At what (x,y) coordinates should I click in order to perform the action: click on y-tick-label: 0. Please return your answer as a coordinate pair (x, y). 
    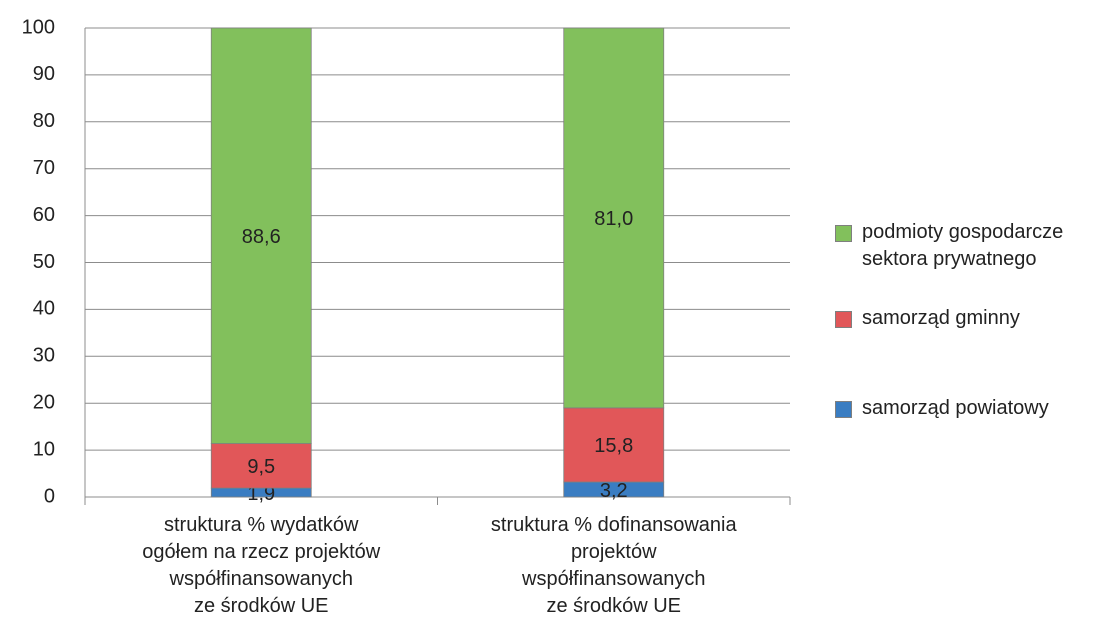
    Looking at the image, I should click on (49, 496).